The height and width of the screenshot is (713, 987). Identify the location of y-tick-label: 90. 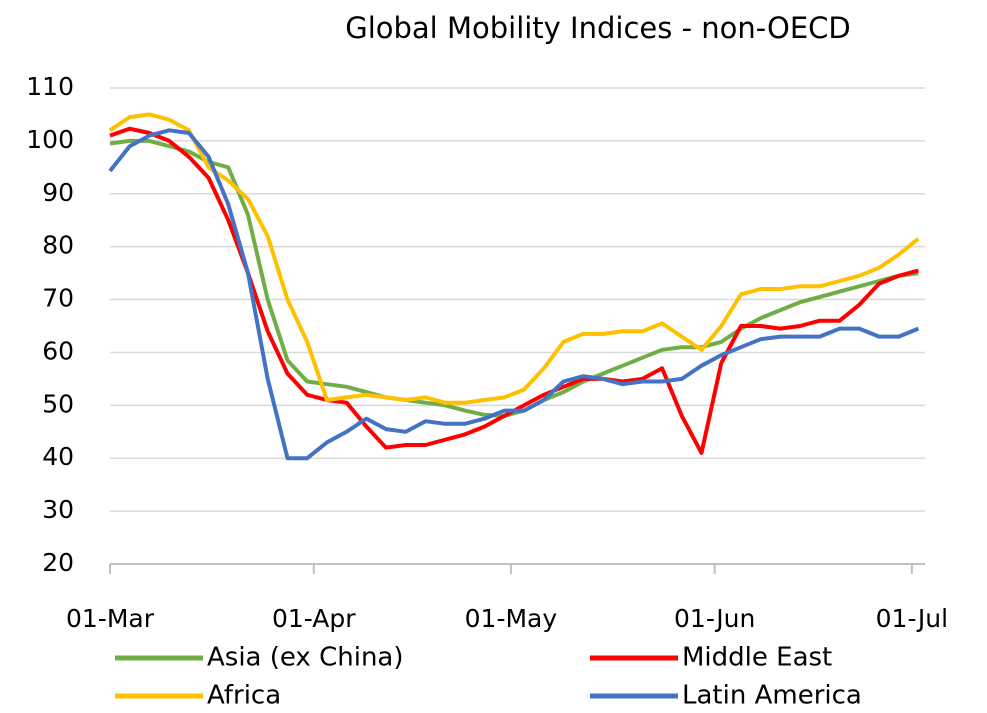
(58, 192).